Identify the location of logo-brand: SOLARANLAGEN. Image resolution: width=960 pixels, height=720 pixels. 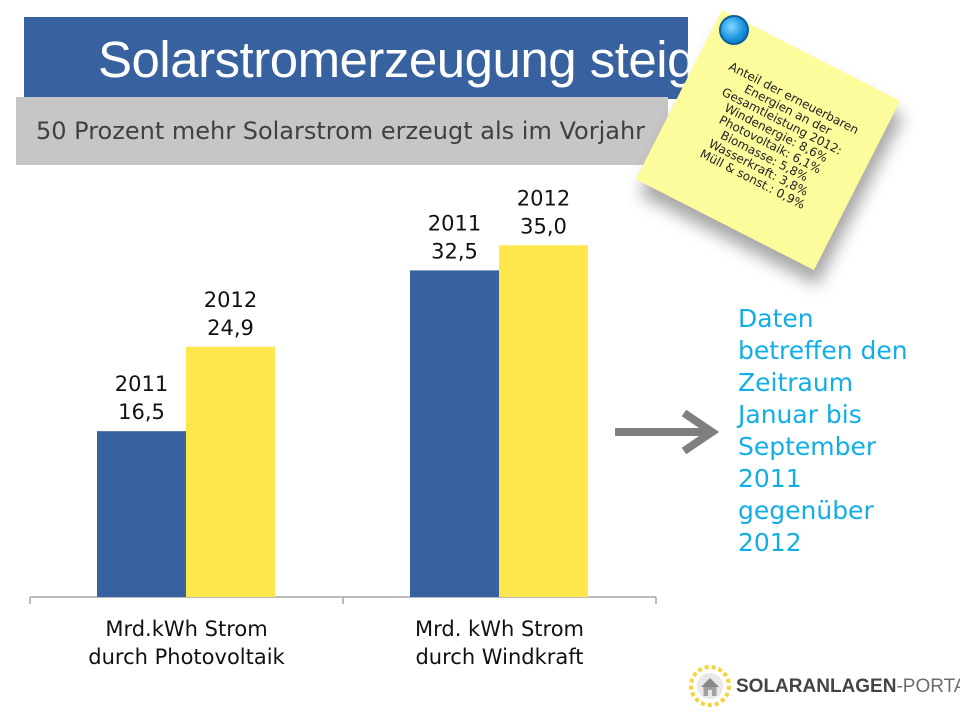
(816, 686).